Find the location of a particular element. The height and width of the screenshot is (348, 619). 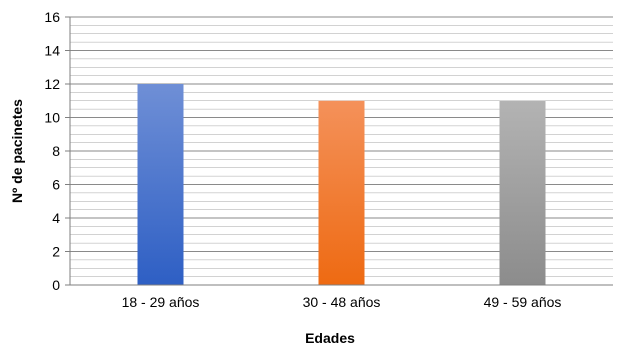

y-tick-label: 2 is located at coordinates (56, 252).